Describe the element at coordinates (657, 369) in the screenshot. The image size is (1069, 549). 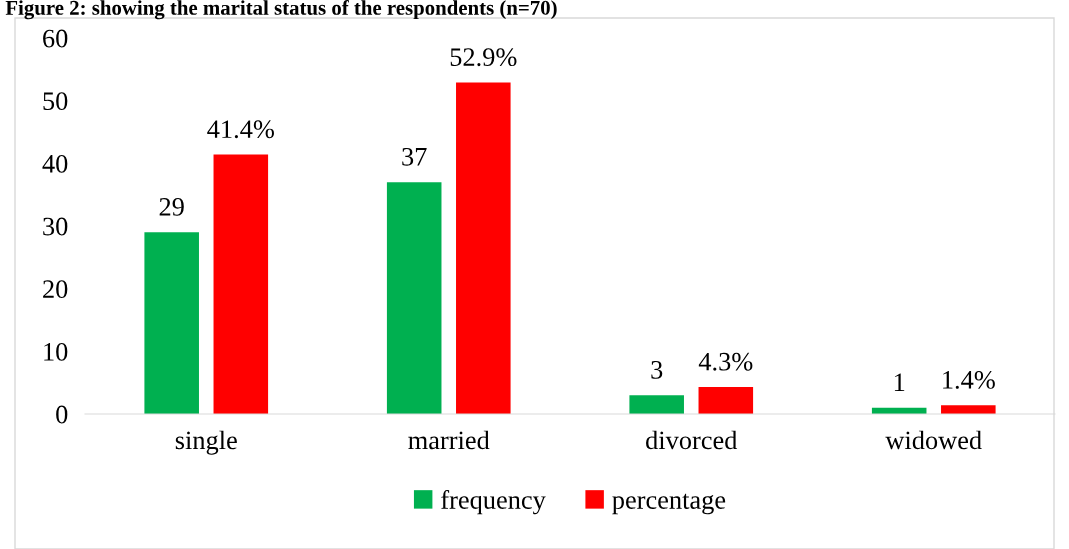
I see `data-label: 3` at that location.